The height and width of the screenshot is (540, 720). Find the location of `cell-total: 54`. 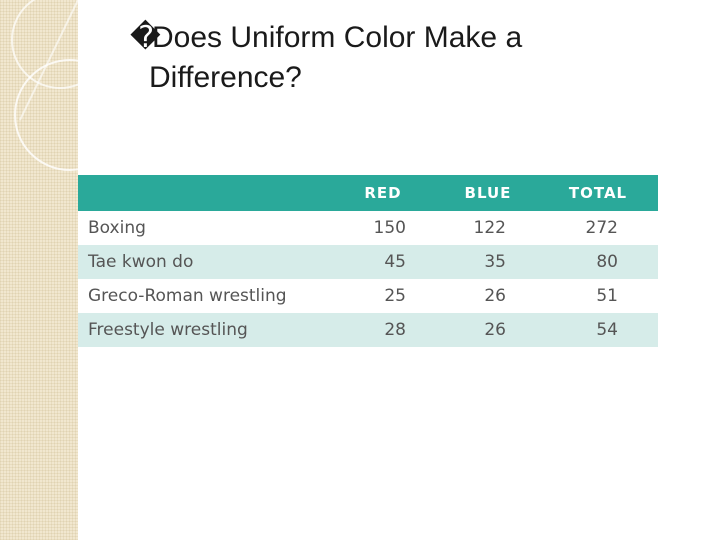

cell-total: 54 is located at coordinates (607, 330).